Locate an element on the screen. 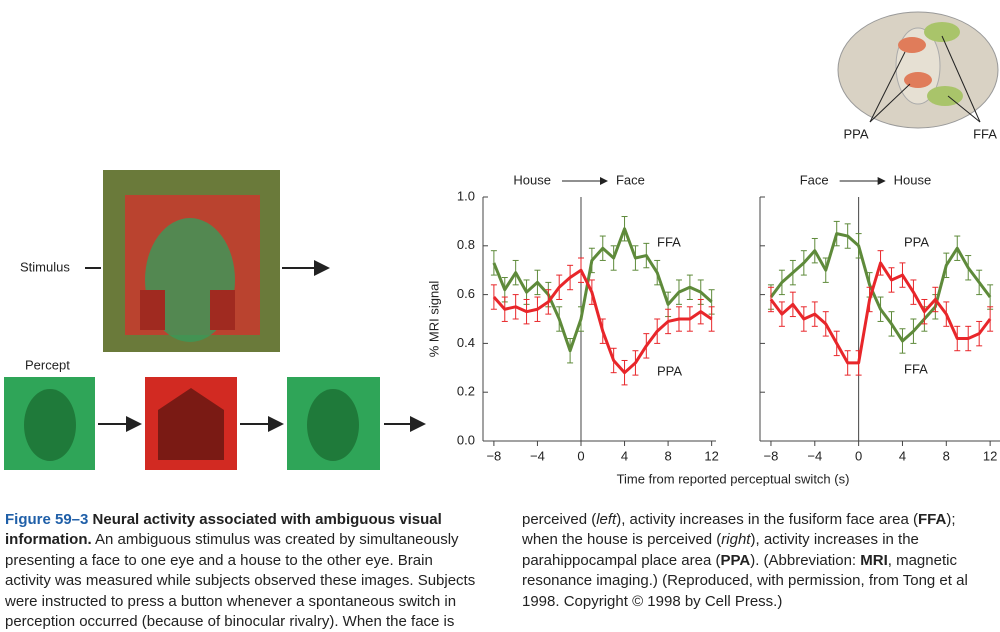 The width and height of the screenshot is (1000, 632). switch-to: House is located at coordinates (913, 179).